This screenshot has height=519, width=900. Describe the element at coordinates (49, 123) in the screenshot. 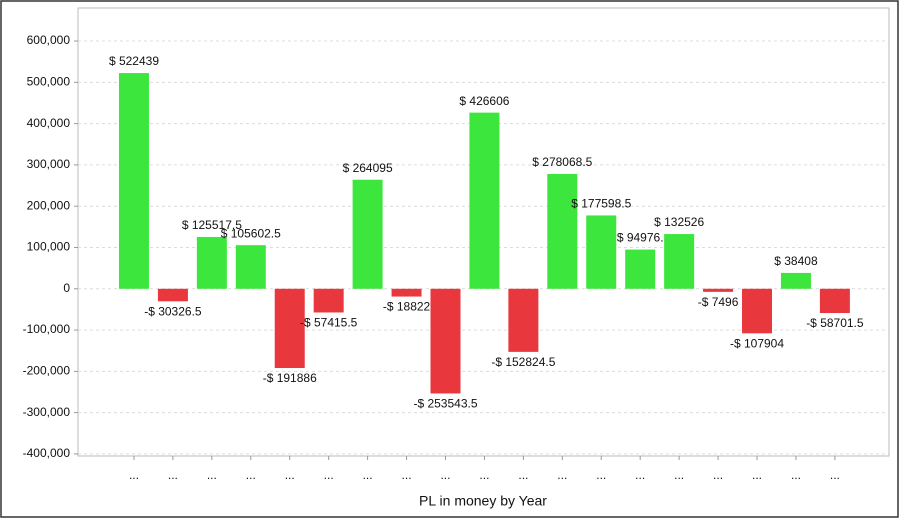

I see `y-tick-label: 400,000` at that location.